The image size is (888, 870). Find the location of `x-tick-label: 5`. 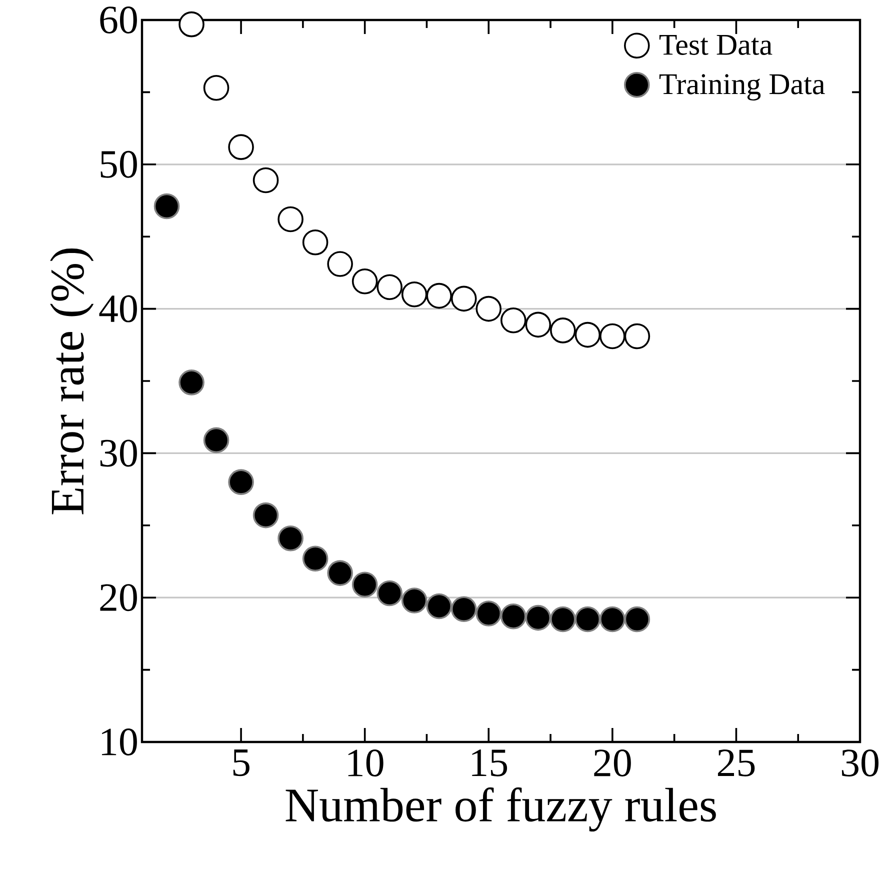

x-tick-label: 5 is located at coordinates (241, 763).